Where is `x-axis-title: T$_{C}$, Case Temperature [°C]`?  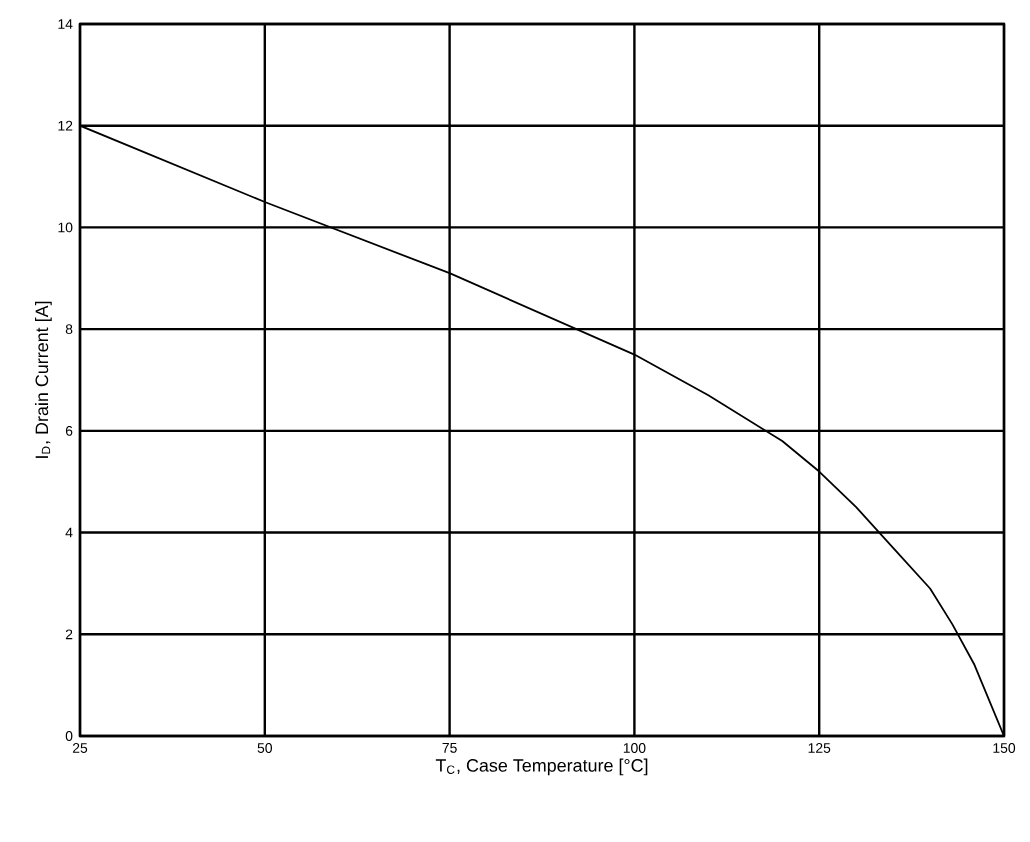
x-axis-title: T$_{C}$, Case Temperature [°C] is located at coordinates (541, 767).